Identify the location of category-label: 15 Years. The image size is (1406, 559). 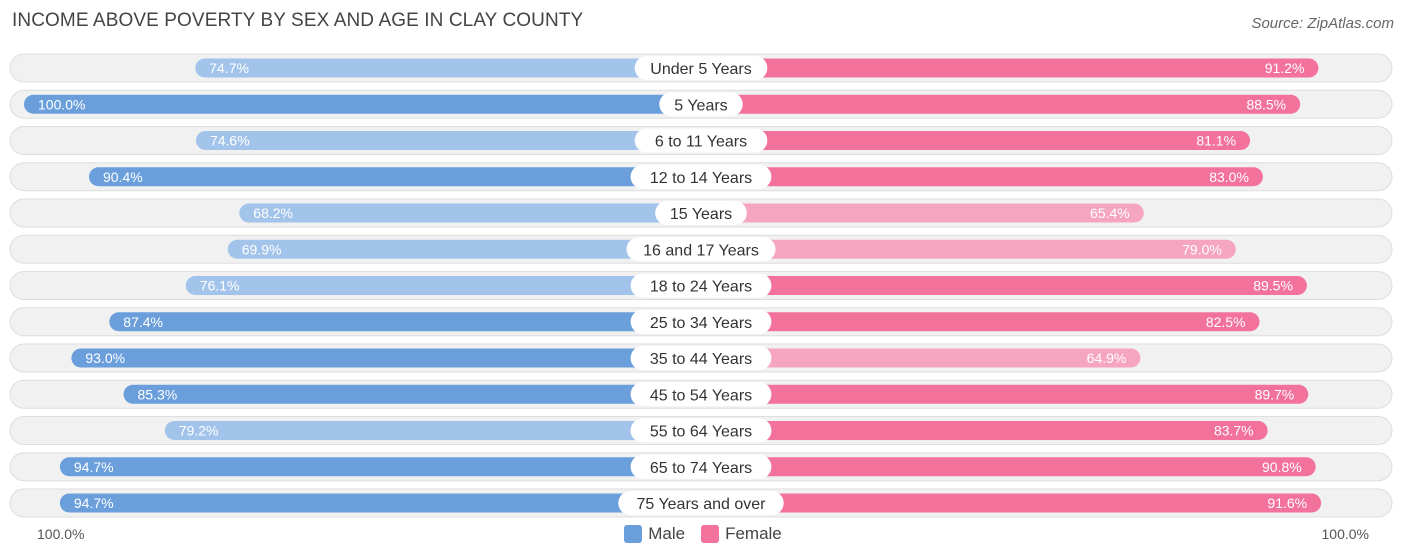
(701, 214).